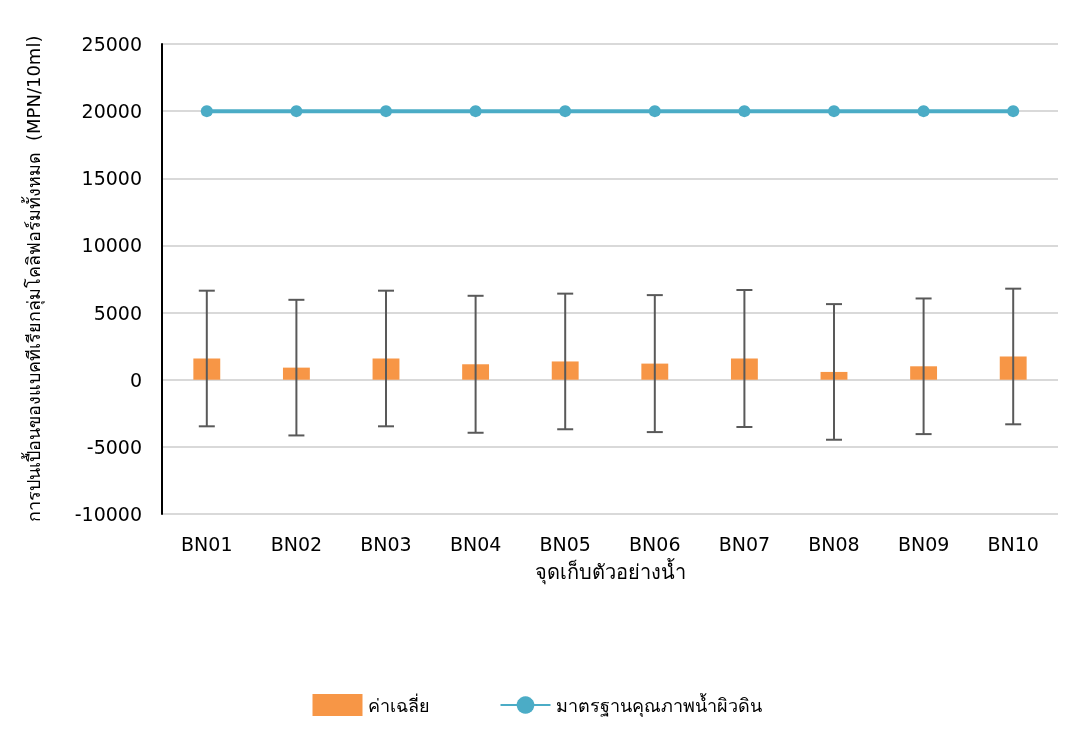  I want to click on x-axis-title: จุดเก็บตัวอย่างน้ำ, so click(610, 571).